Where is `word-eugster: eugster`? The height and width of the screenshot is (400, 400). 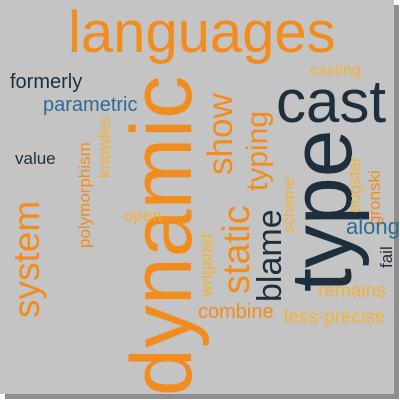
word-eugster: eugster is located at coordinates (354, 184).